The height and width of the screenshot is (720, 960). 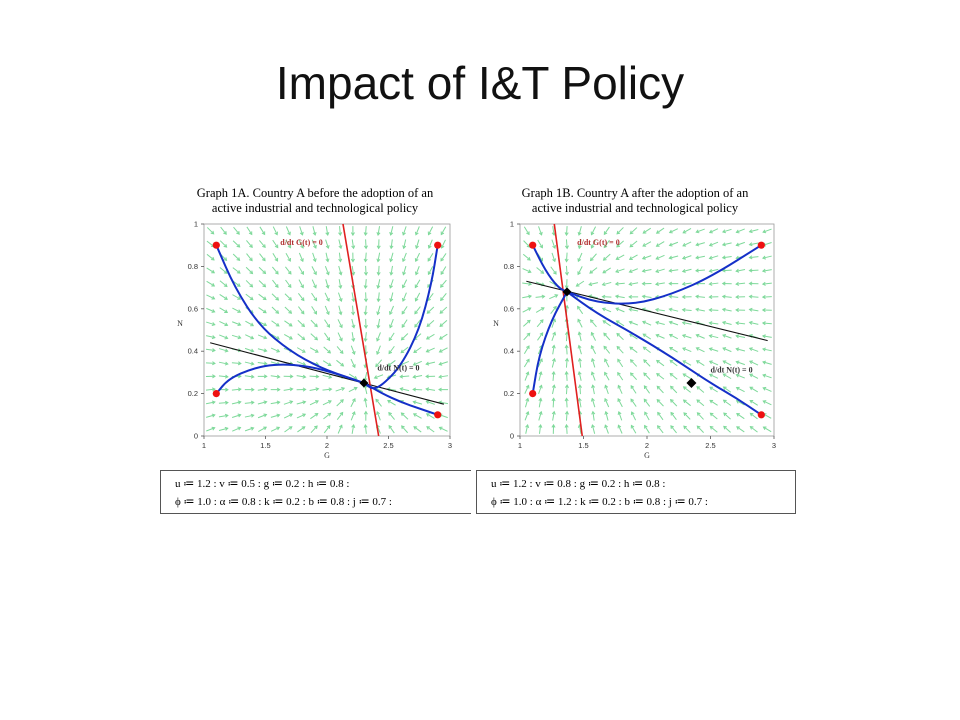 What do you see at coordinates (512, 224) in the screenshot?
I see `y-tick-label: 1` at bounding box center [512, 224].